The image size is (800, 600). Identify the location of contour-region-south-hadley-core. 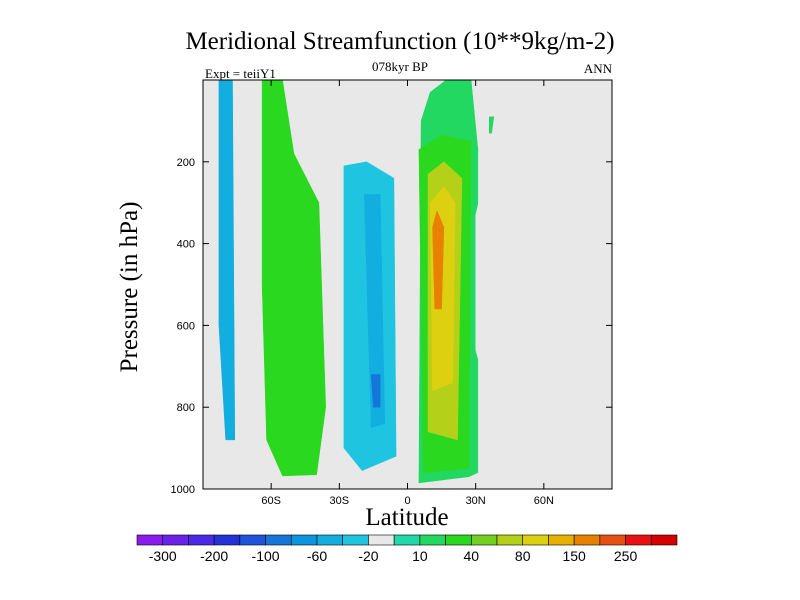
(375, 311).